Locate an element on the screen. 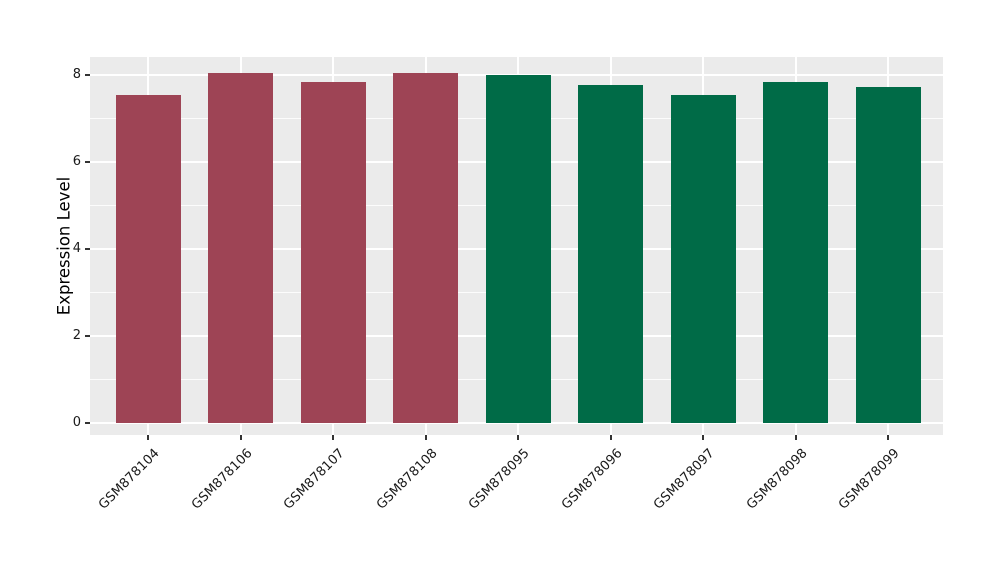  x-tick-mark-GSM878095 is located at coordinates (518, 437).